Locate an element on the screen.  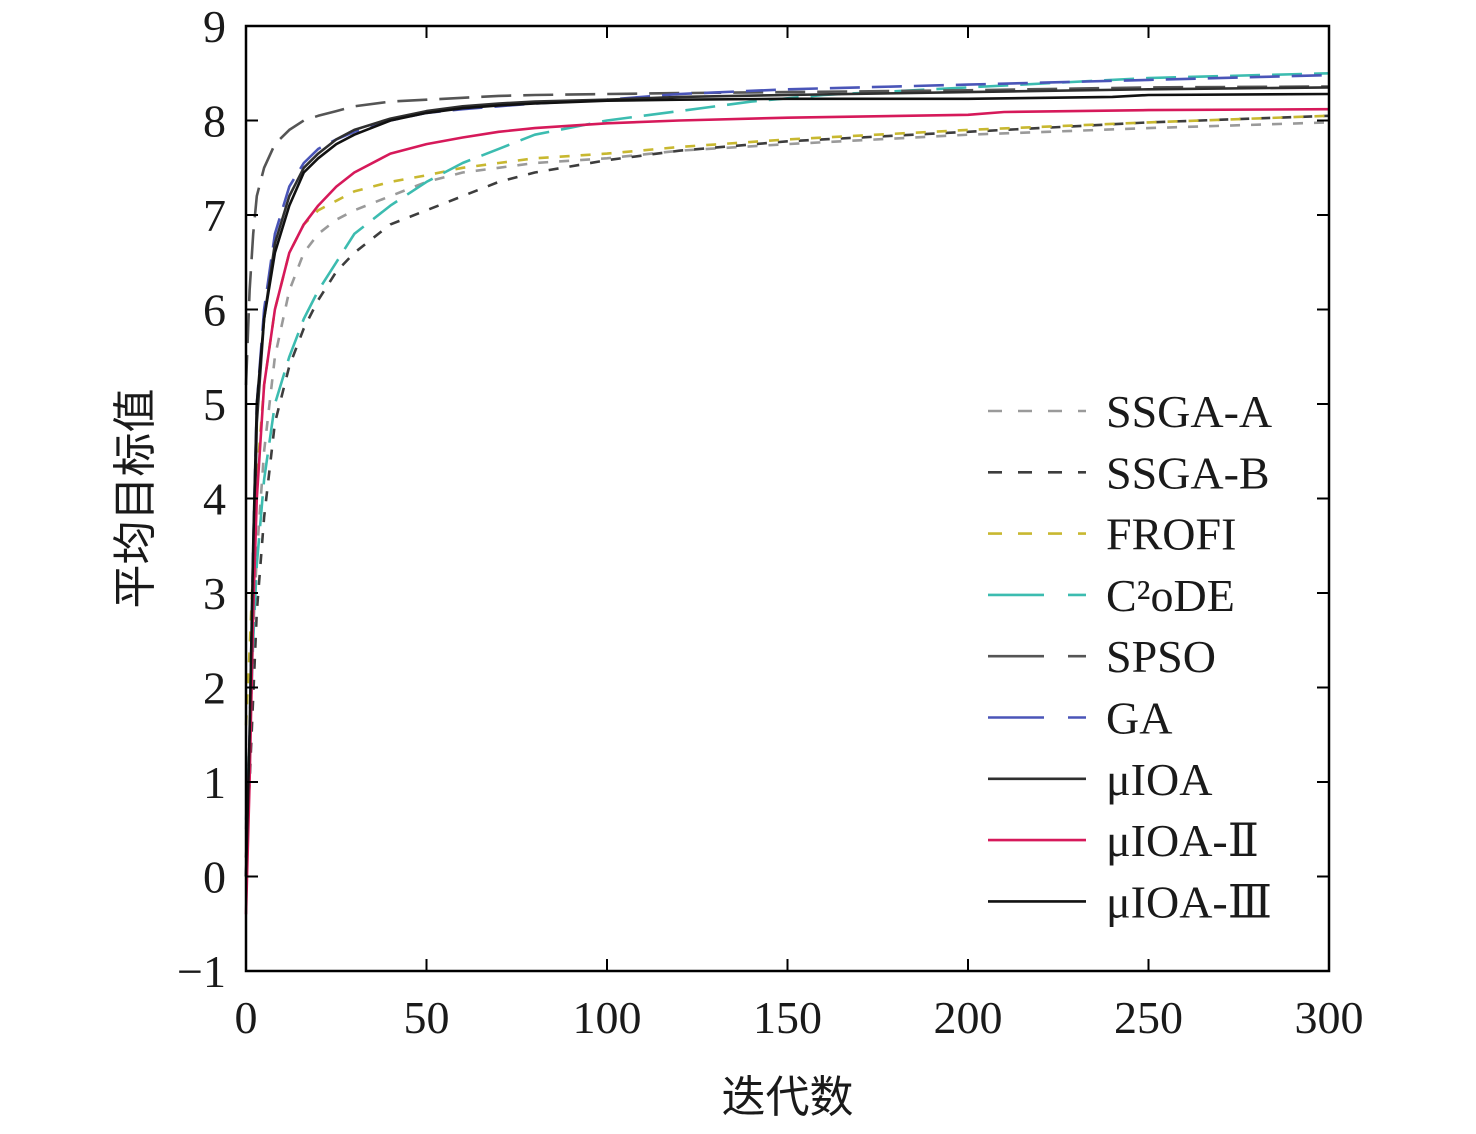
legend-label: FROFI is located at coordinates (1171, 534).